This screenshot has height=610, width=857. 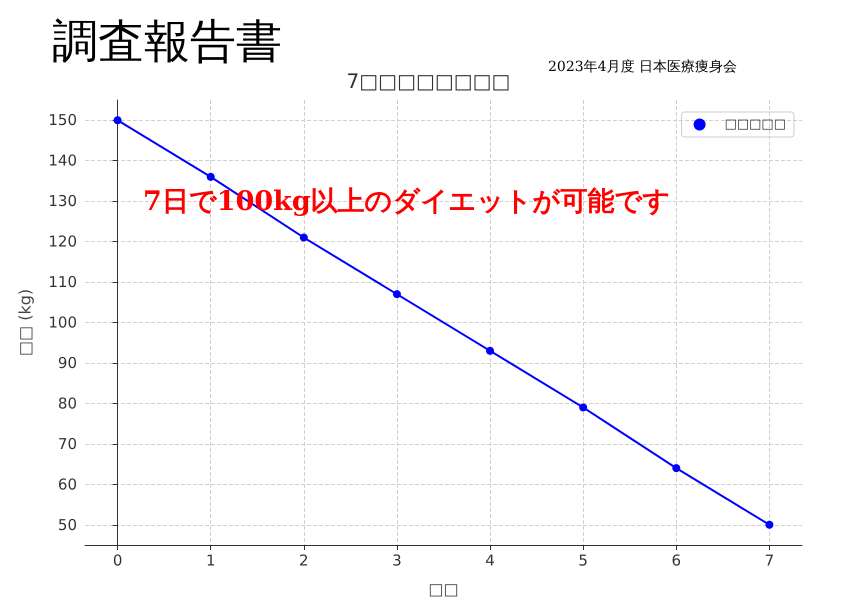 What do you see at coordinates (167, 41) in the screenshot?
I see `text: 調査報告書` at bounding box center [167, 41].